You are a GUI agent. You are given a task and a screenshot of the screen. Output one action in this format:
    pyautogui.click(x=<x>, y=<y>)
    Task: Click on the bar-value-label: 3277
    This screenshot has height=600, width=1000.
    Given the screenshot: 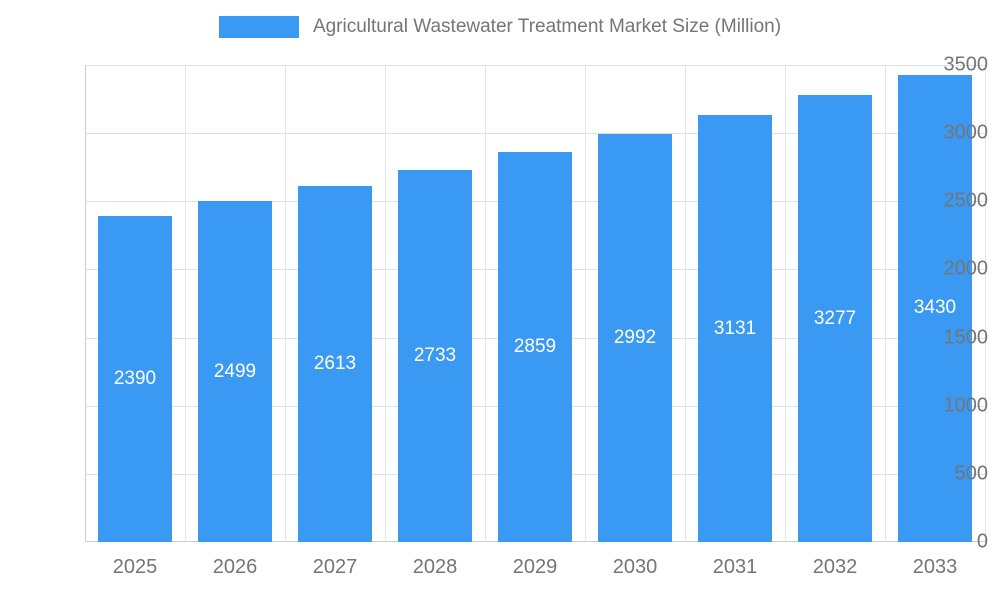 What is the action you would take?
    pyautogui.click(x=835, y=318)
    